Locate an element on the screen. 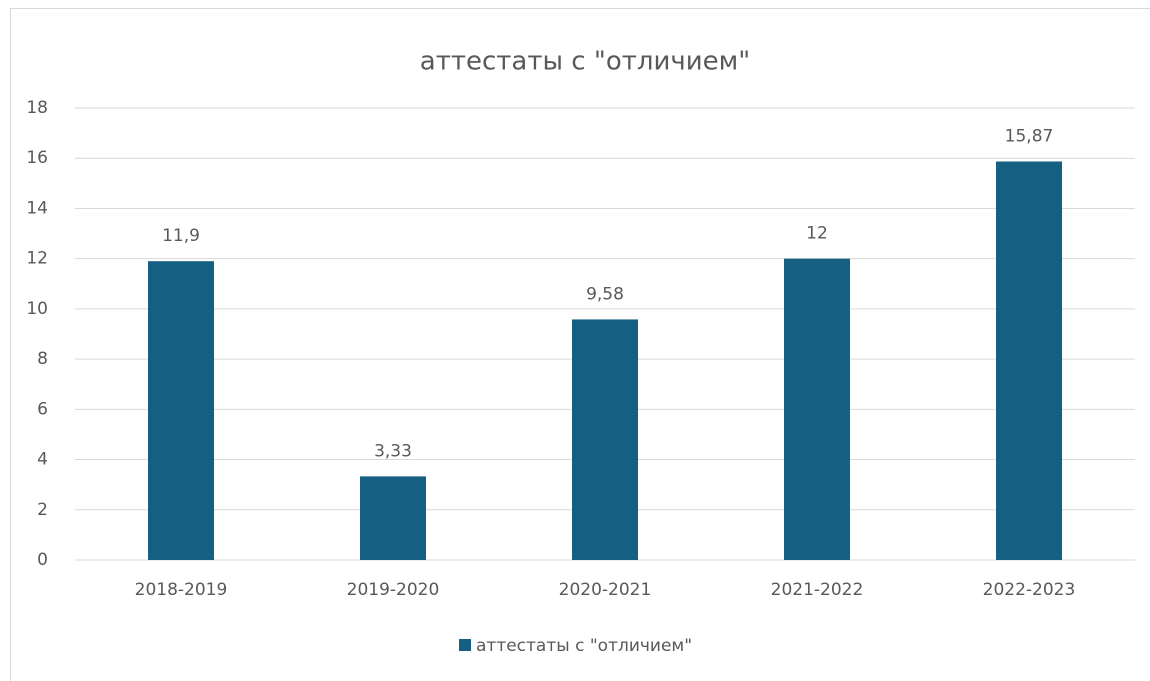 The image size is (1150, 681). y-tick-label: 10 is located at coordinates (37, 309).